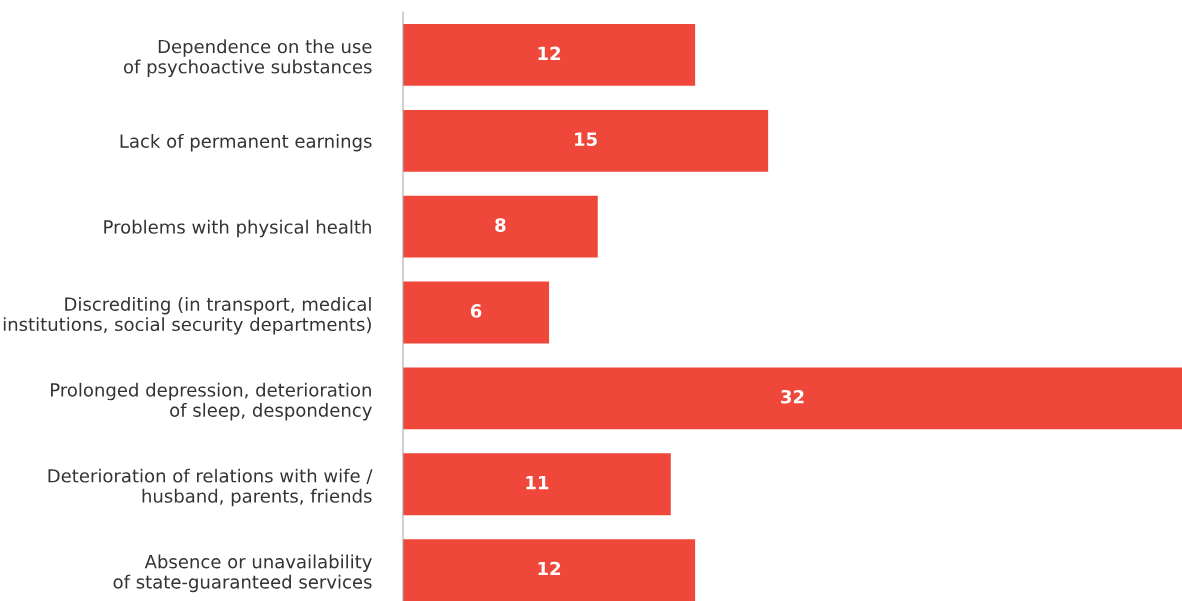  I want to click on y-tick-label: Problems with physical health, so click(237, 228).